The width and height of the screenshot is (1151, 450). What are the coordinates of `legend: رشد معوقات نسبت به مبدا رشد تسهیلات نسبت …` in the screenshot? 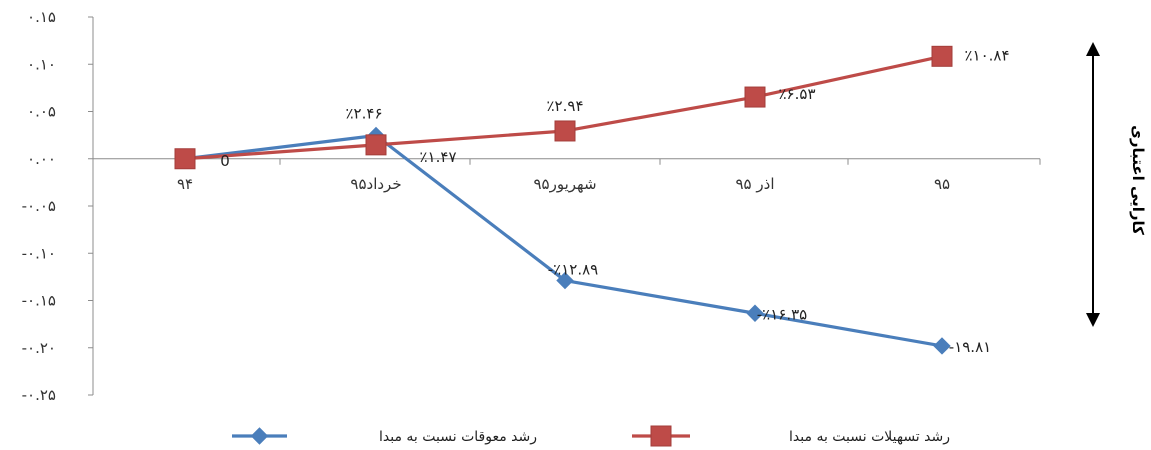 It's located at (591, 436).